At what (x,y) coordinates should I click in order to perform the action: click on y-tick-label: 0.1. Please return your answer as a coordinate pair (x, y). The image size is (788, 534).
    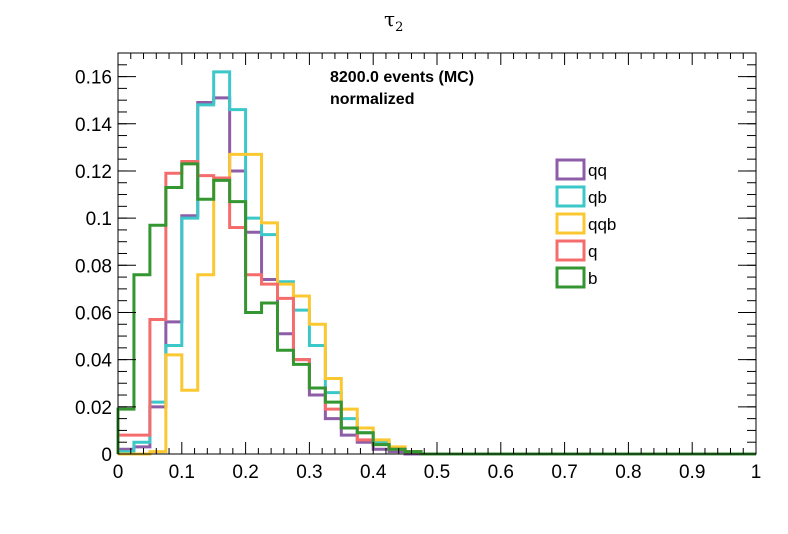
    Looking at the image, I should click on (99, 219).